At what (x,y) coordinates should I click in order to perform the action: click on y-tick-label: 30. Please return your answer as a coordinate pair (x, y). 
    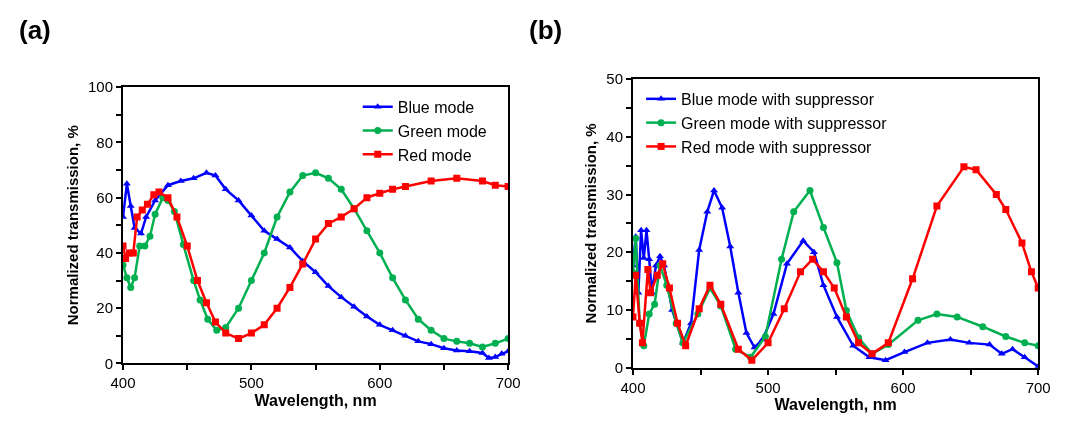
    Looking at the image, I should click on (614, 194).